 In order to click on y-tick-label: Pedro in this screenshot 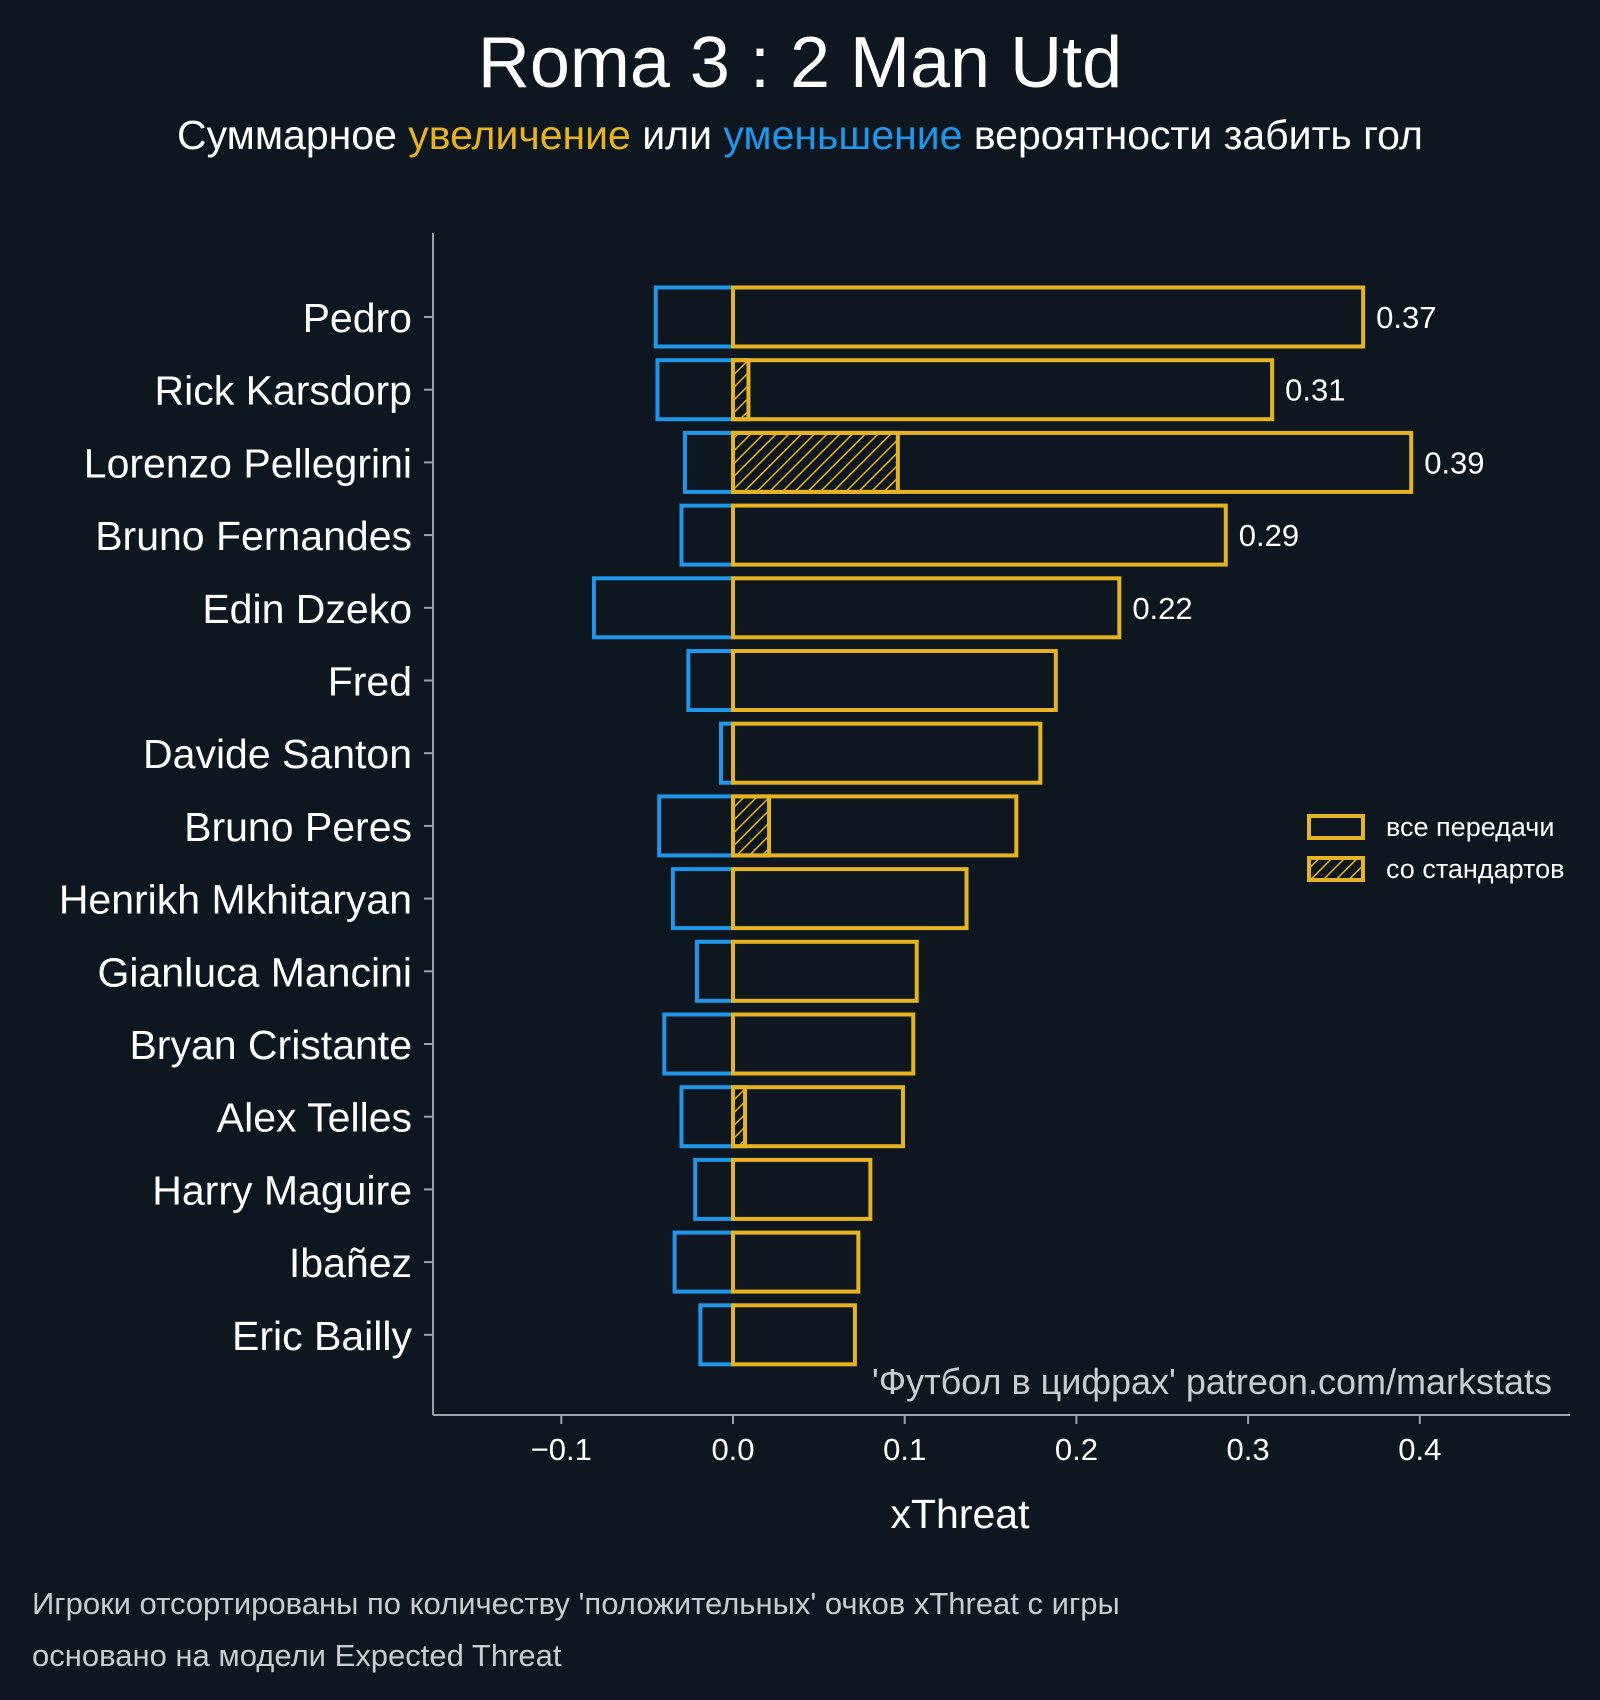, I will do `click(357, 318)`.